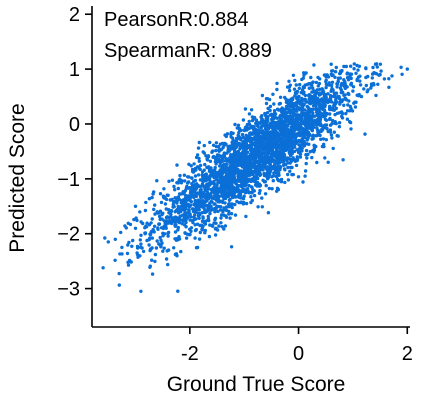  I want to click on x-axis-ticks: -2 0 2, so click(297, 346).